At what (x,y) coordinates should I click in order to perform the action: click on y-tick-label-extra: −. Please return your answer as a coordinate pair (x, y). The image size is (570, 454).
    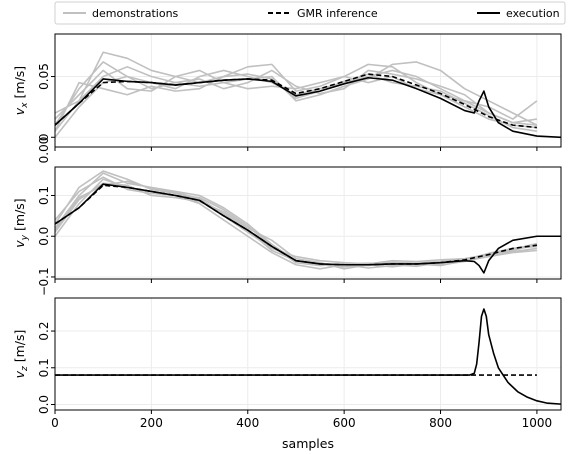
    Looking at the image, I should click on (44, 291).